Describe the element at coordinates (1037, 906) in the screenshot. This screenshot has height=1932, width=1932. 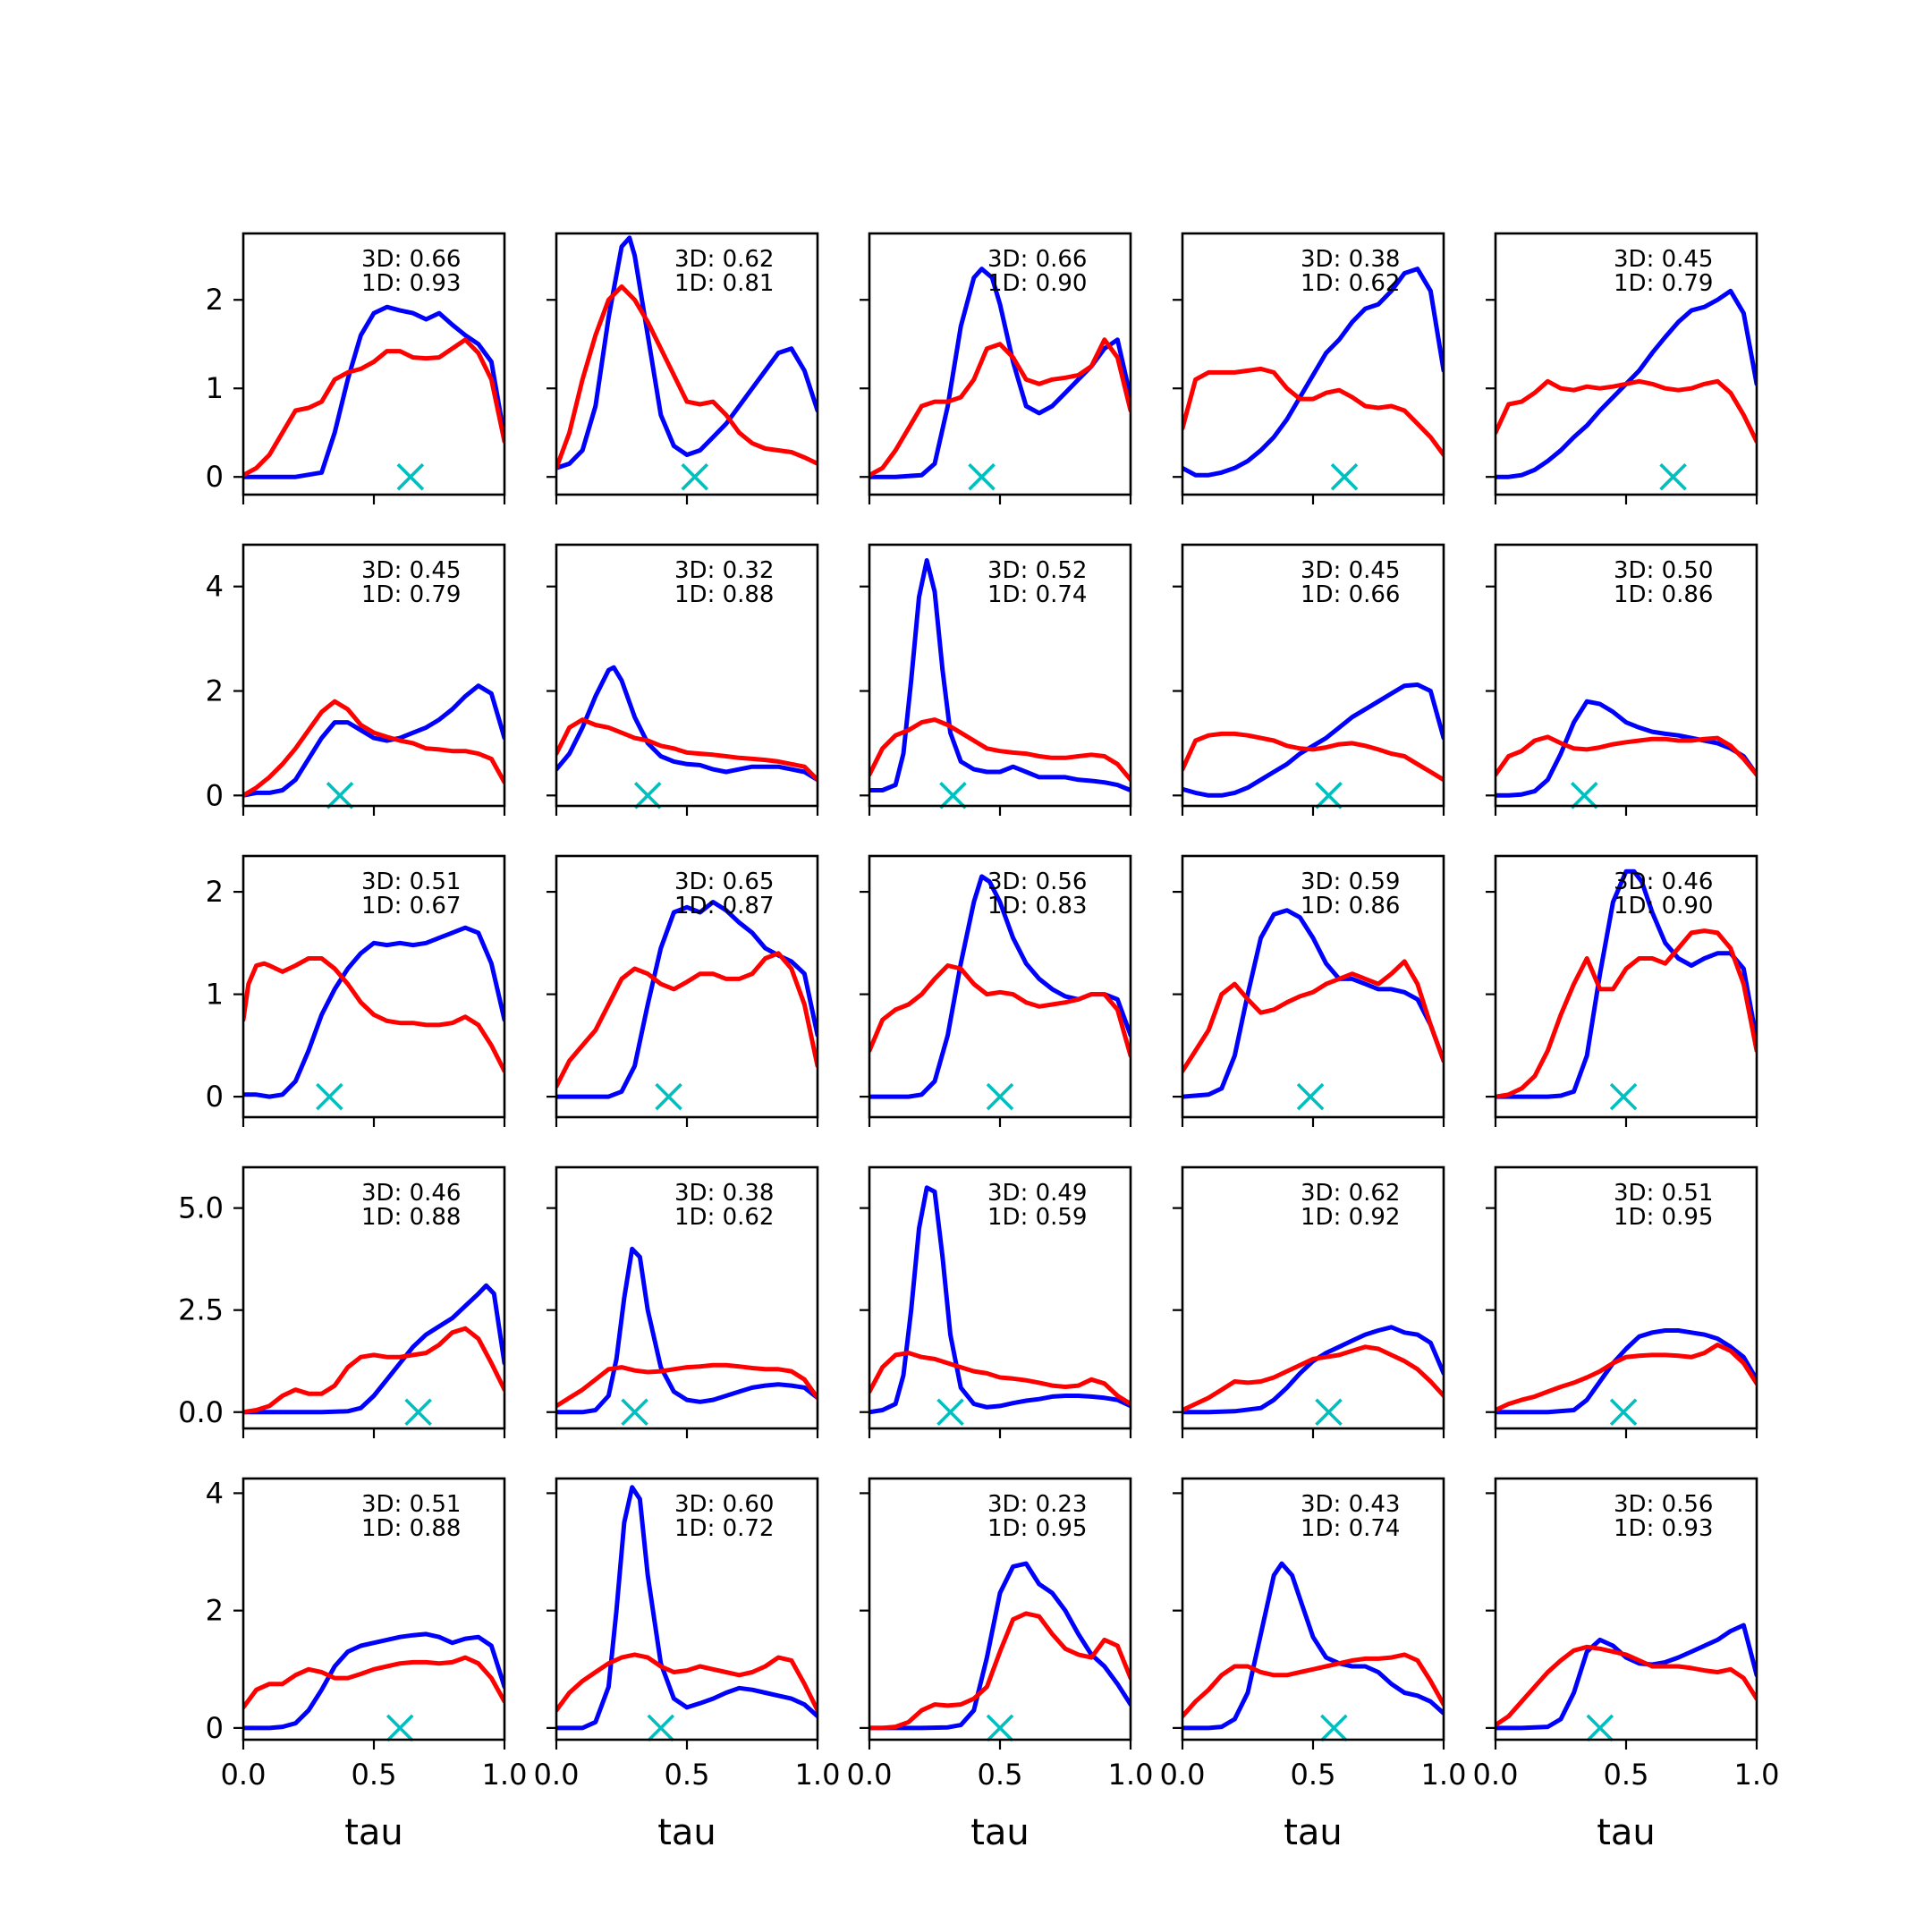
I see `annotation-1d: 1D: 0.83` at that location.